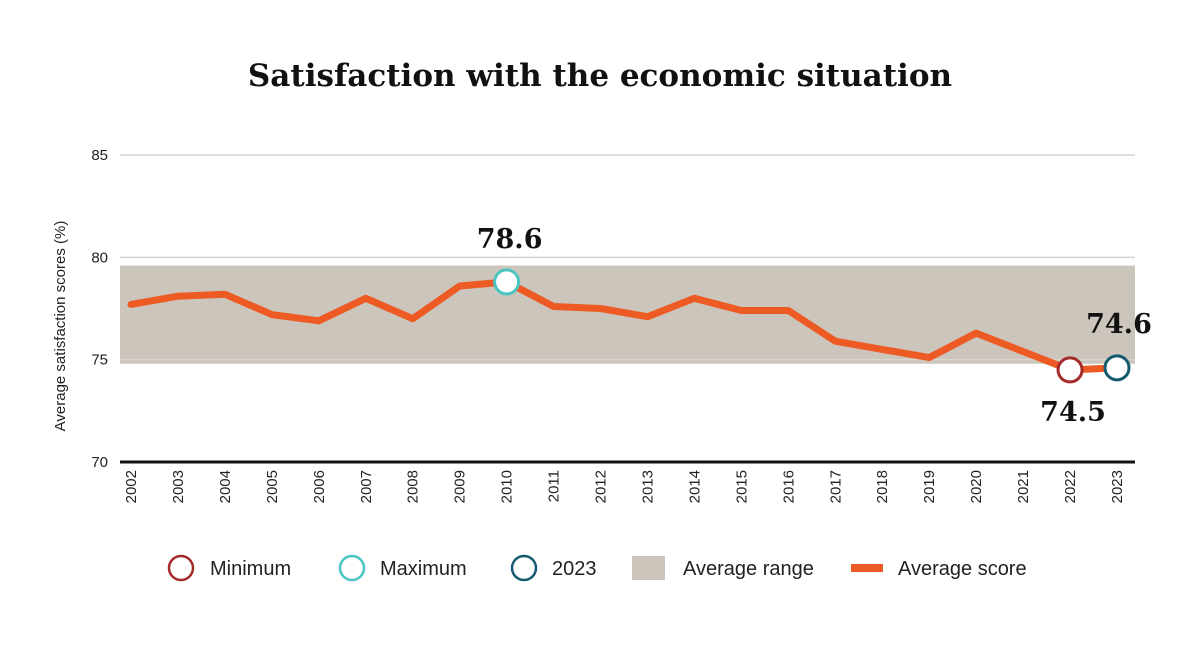 The width and height of the screenshot is (1200, 650). Describe the element at coordinates (181, 568) in the screenshot. I see `legend-swatch-minimum` at that location.